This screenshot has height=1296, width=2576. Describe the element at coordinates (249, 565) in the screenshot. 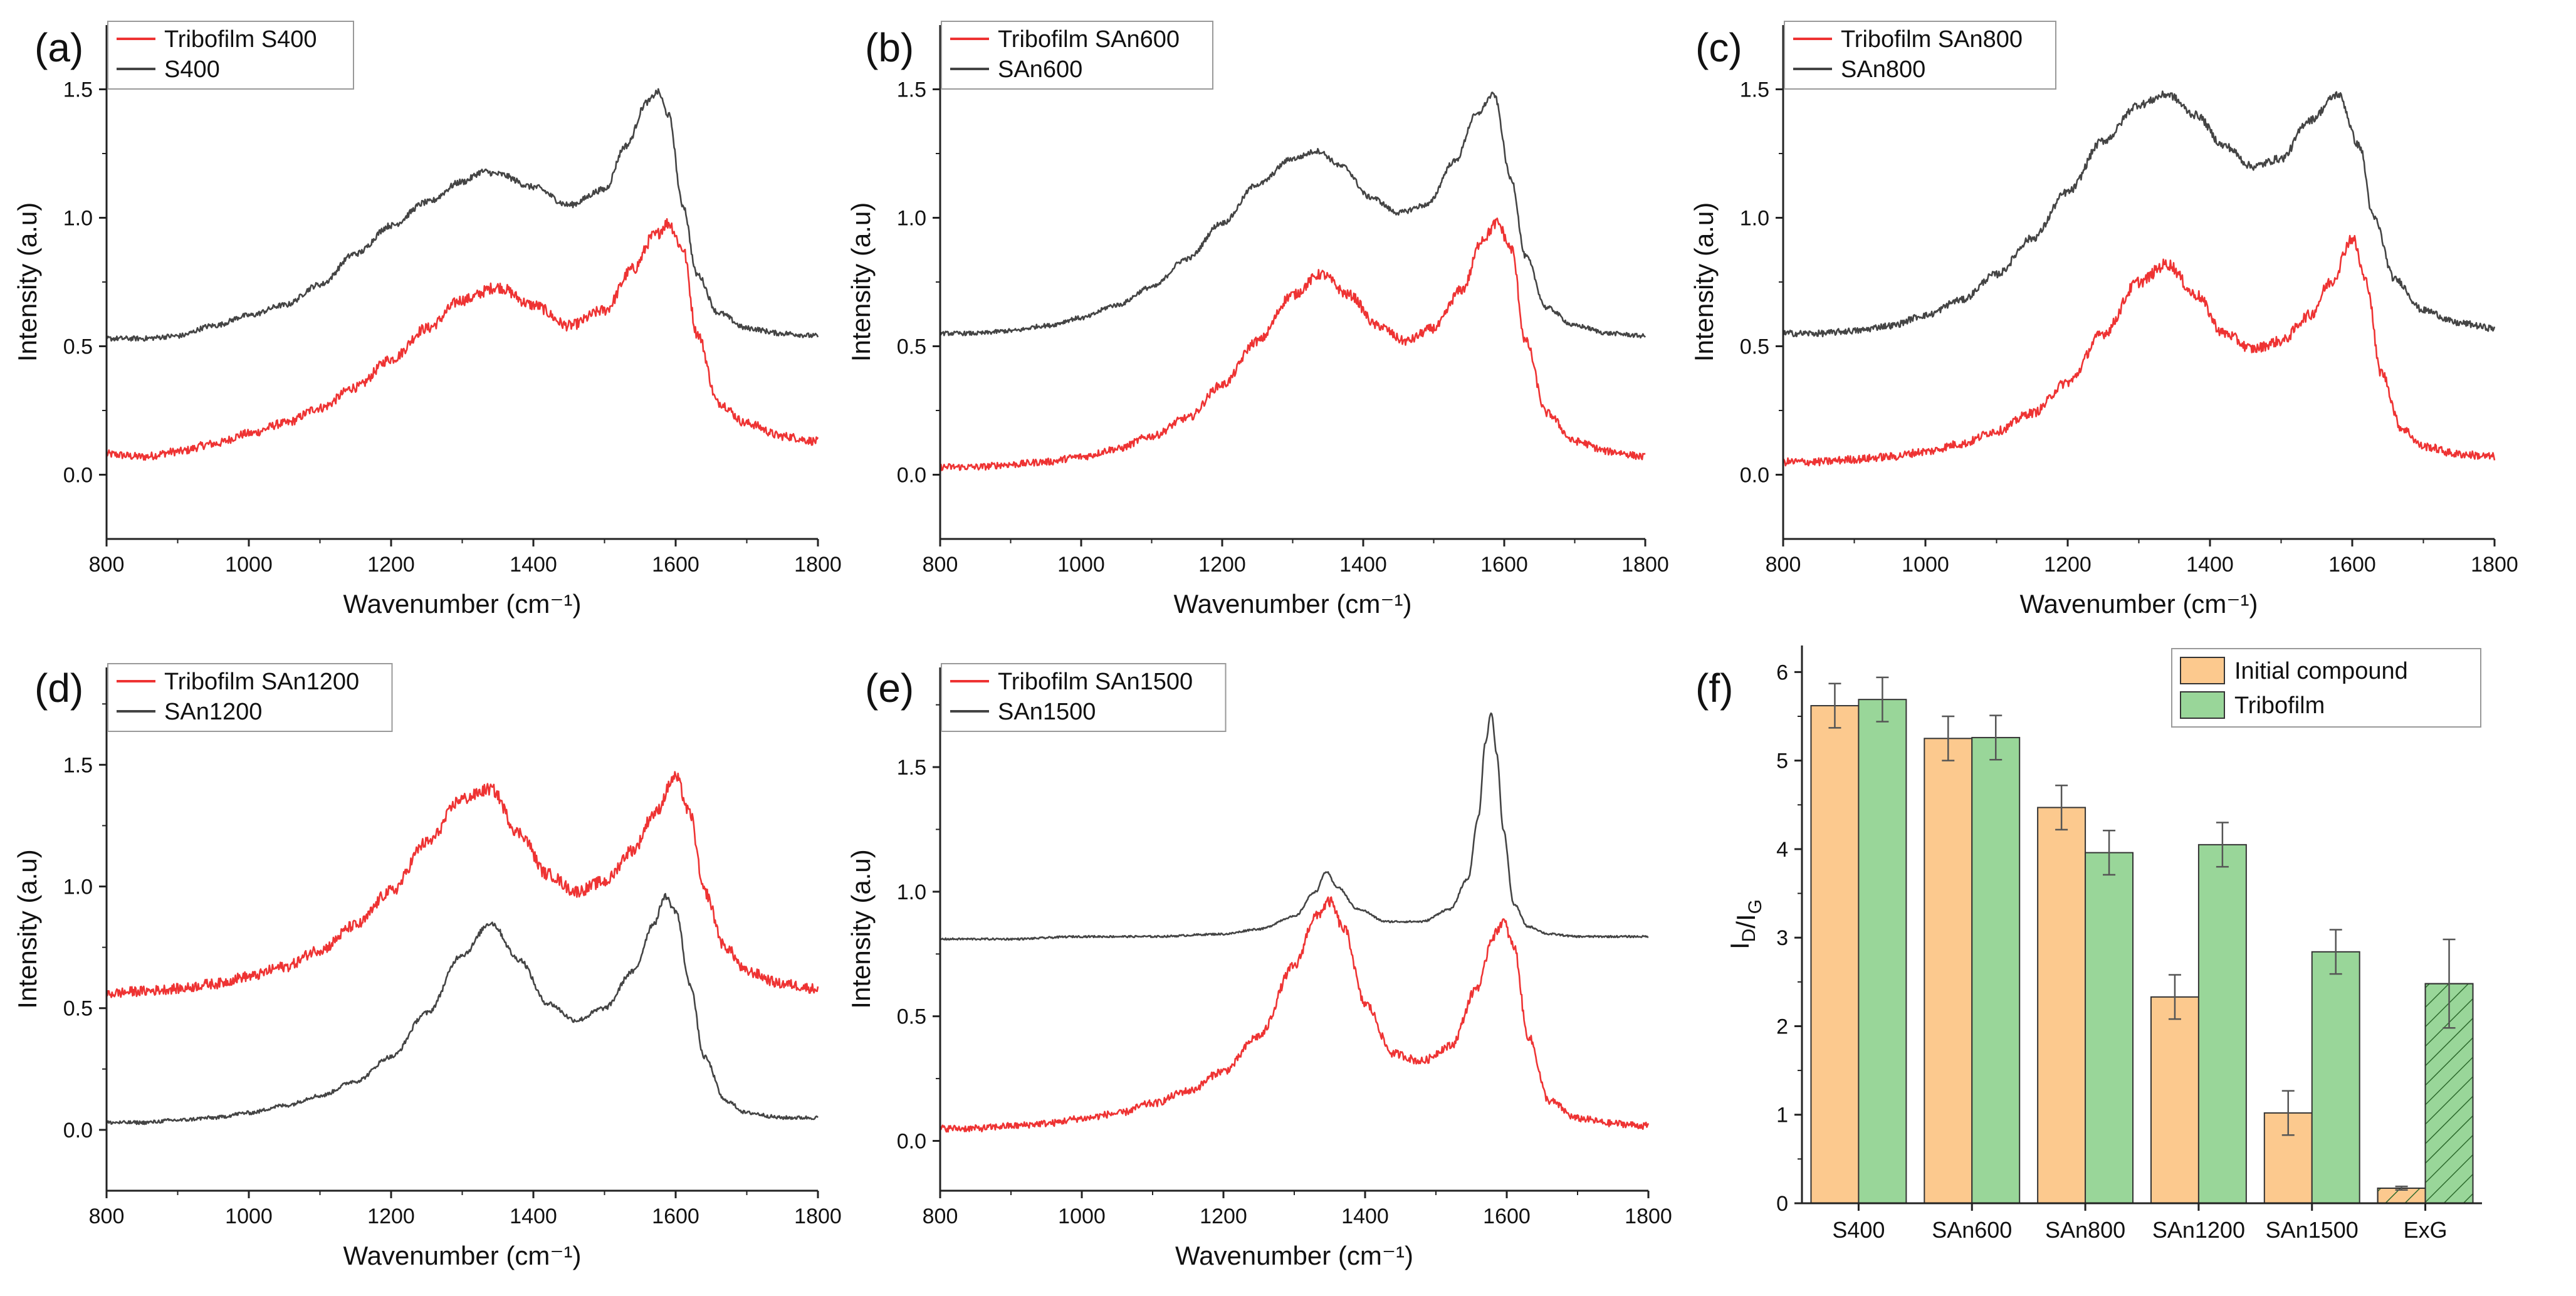

I see `x-tick-label: 1000` at that location.